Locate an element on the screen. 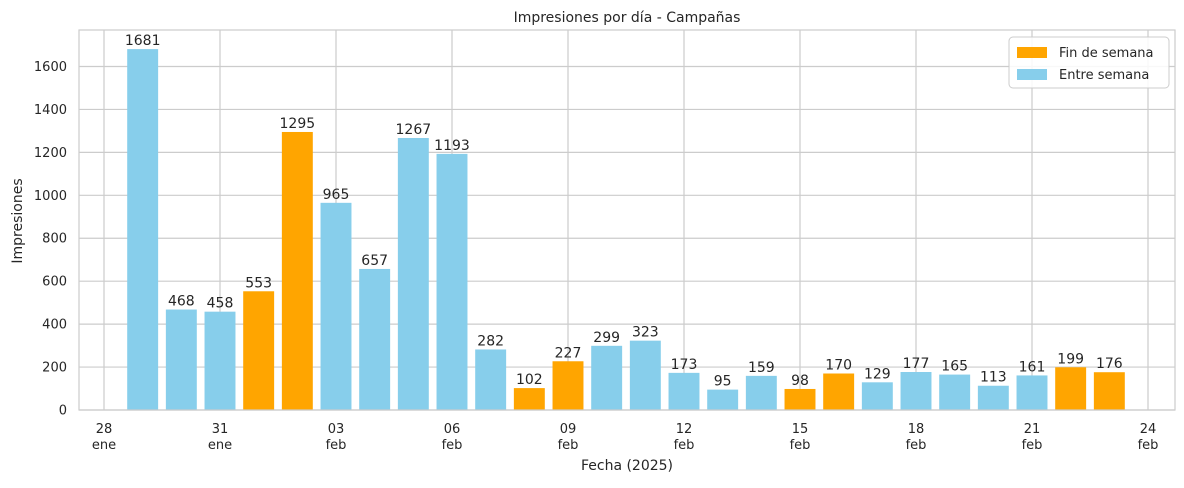 The width and height of the screenshot is (1184, 488). bar-value-label: 159 is located at coordinates (761, 368).